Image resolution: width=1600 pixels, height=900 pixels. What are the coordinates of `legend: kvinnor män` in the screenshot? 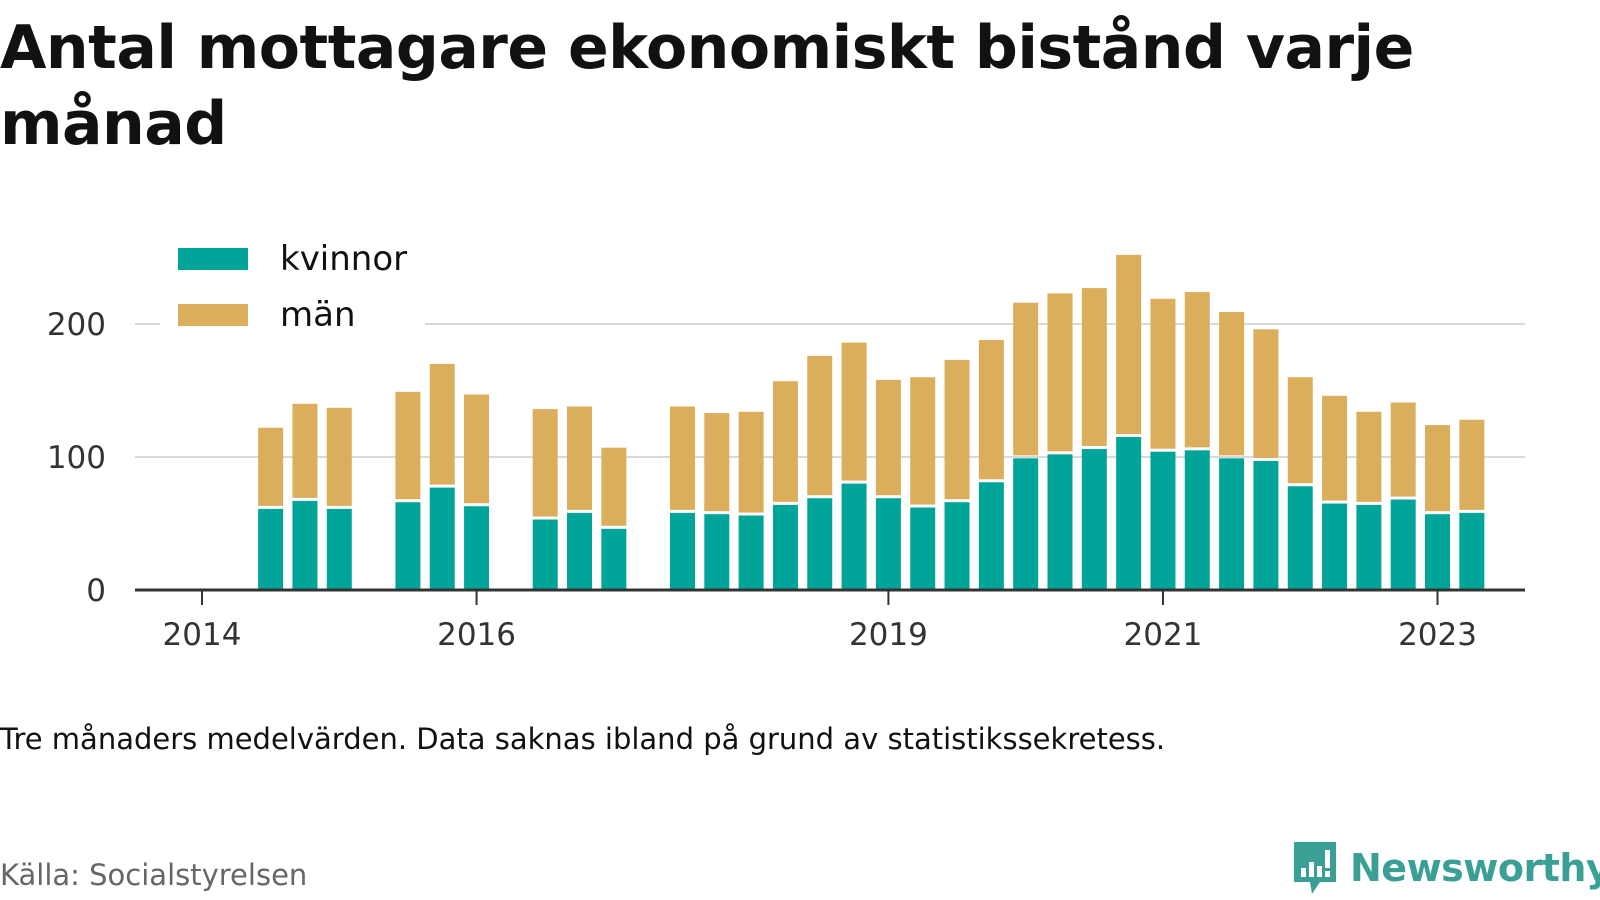 It's located at (292, 285).